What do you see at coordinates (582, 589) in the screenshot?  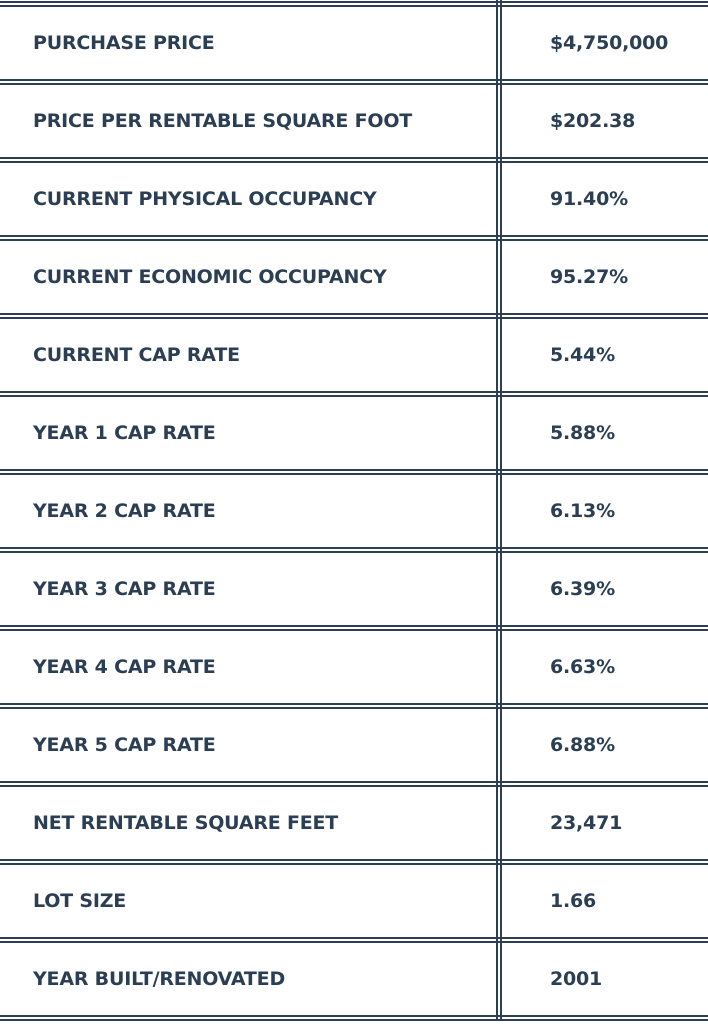 I see `row-value: 6.39%` at bounding box center [582, 589].